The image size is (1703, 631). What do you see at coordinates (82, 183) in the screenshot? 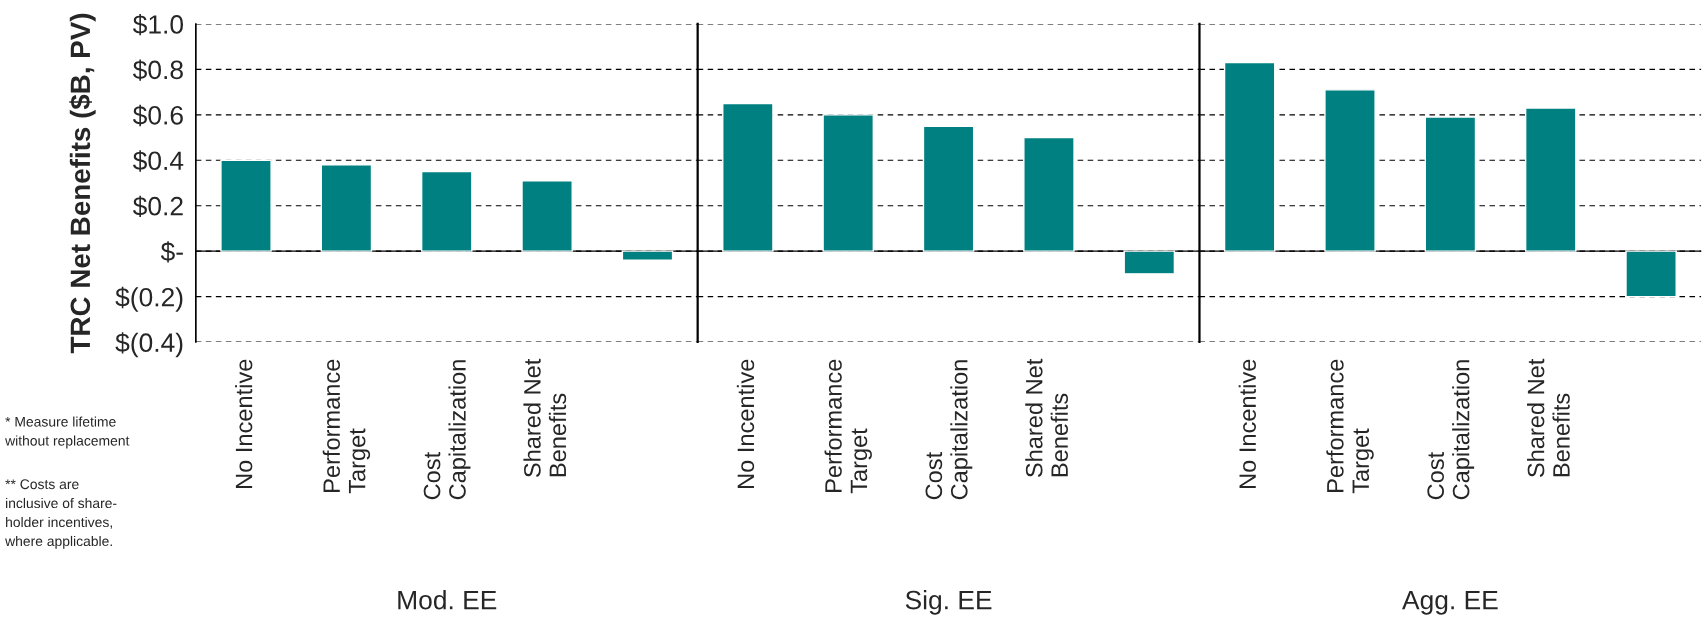
I see `y-axis-title: TRC Net Benefits ($B, PV)` at bounding box center [82, 183].